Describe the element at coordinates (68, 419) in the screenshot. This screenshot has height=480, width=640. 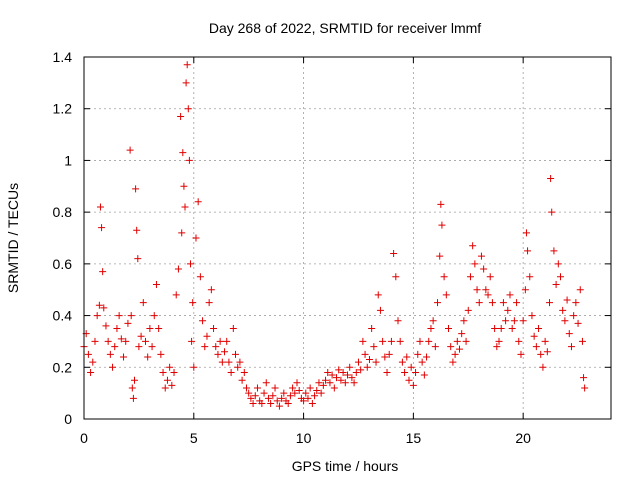
I see `y-tick-label: 0` at that location.